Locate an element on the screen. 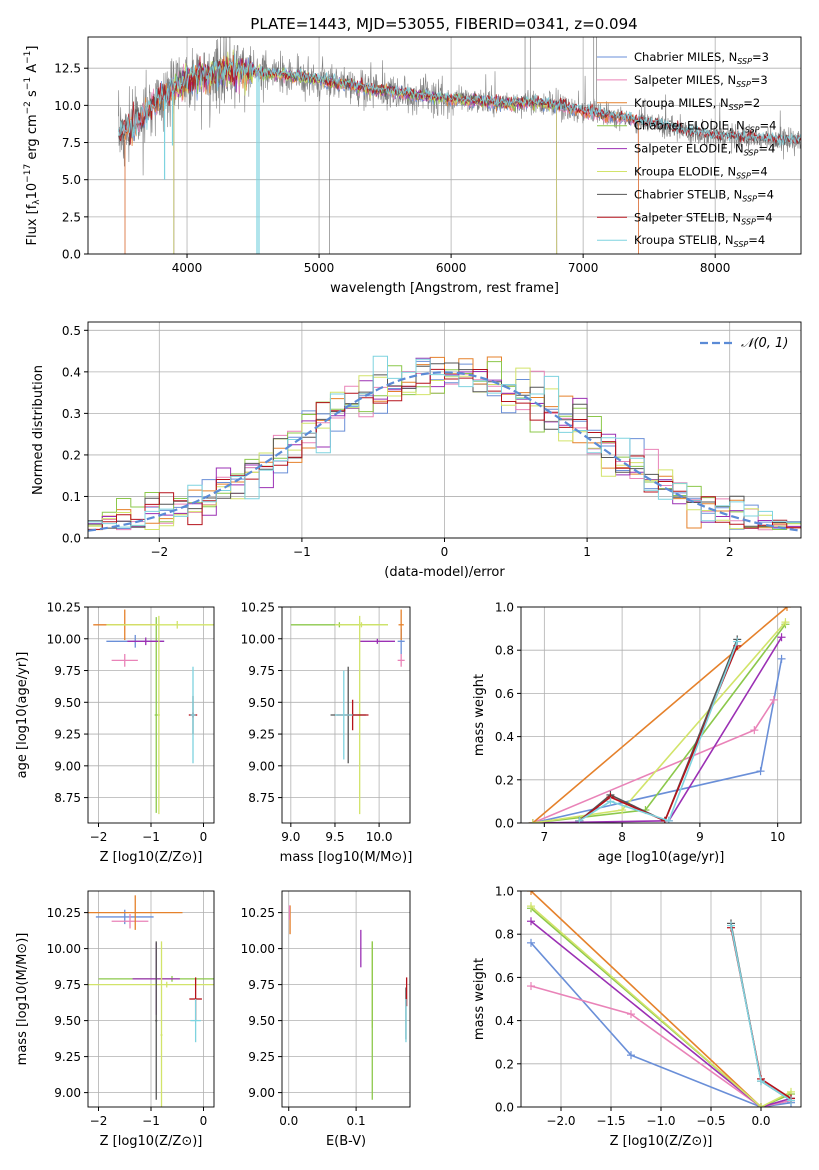 Image resolution: width=819 pixels, height=1170 pixels. y-tick-label: 0.0 is located at coordinates (504, 1108).